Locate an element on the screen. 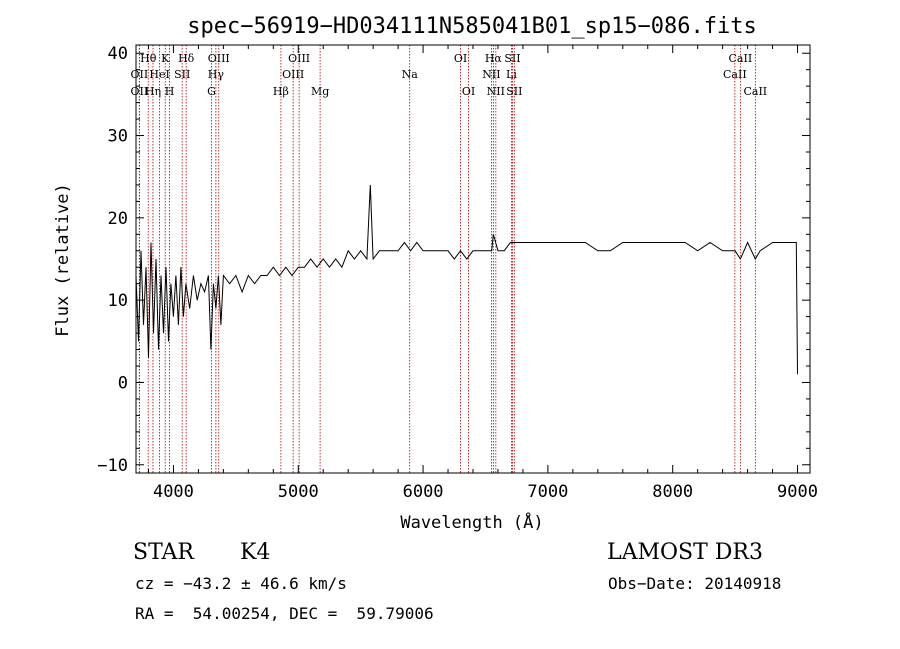  x-tick-label: 5000 is located at coordinates (298, 492).